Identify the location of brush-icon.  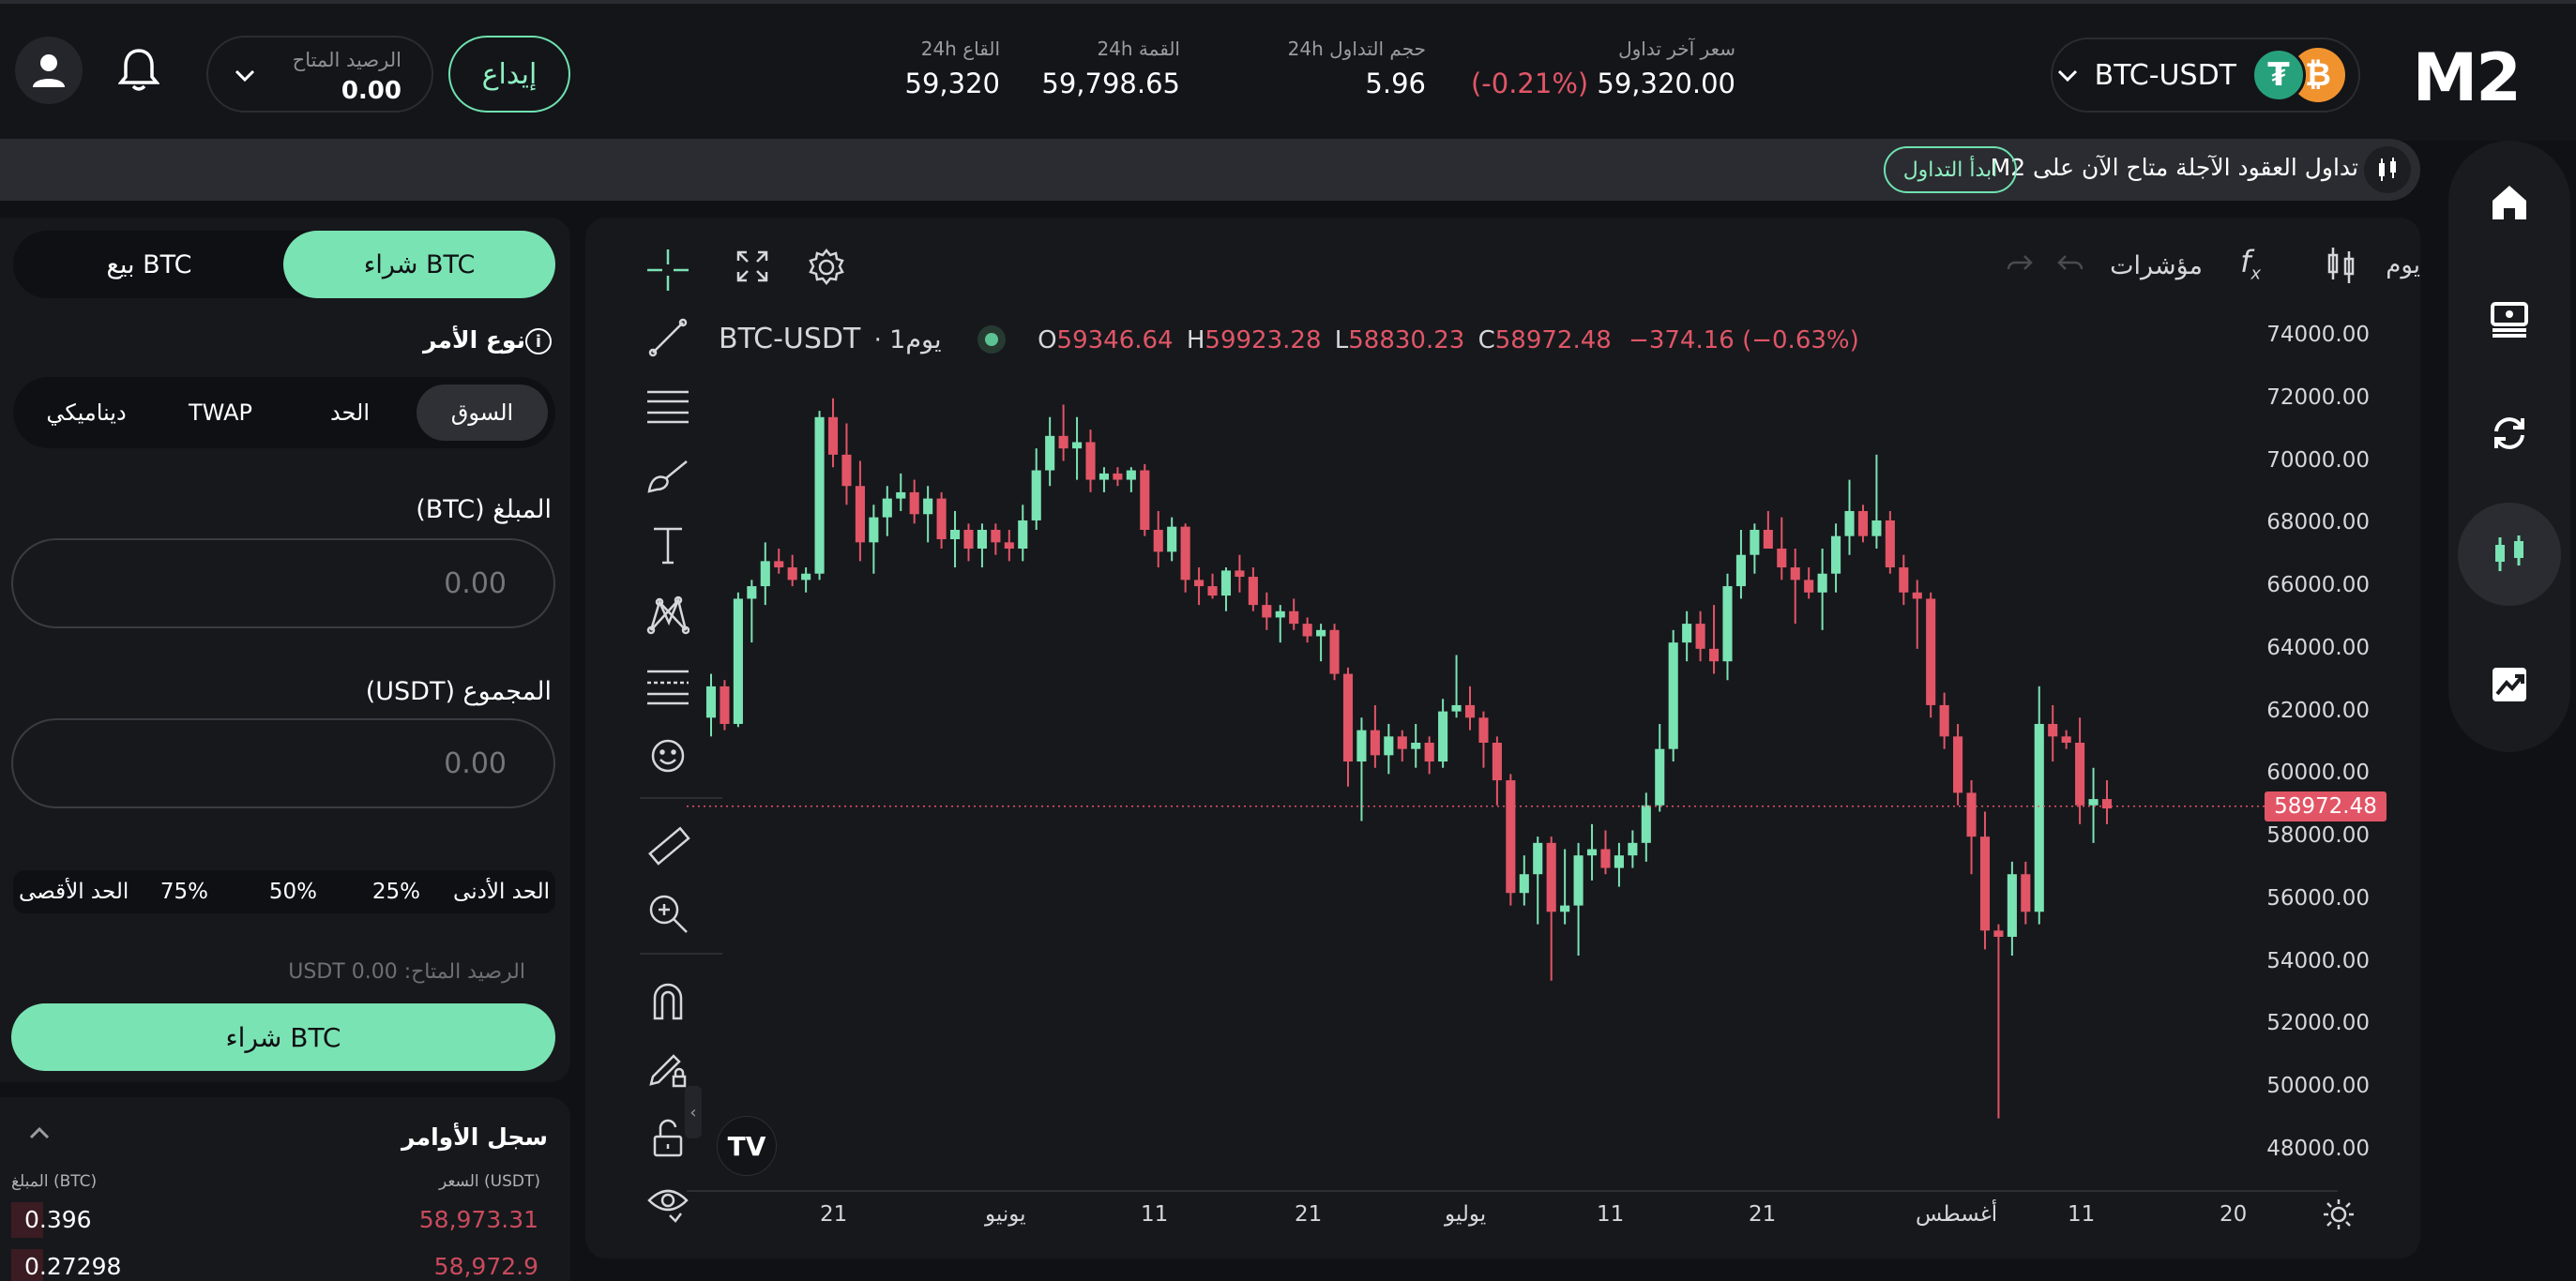
(668, 477).